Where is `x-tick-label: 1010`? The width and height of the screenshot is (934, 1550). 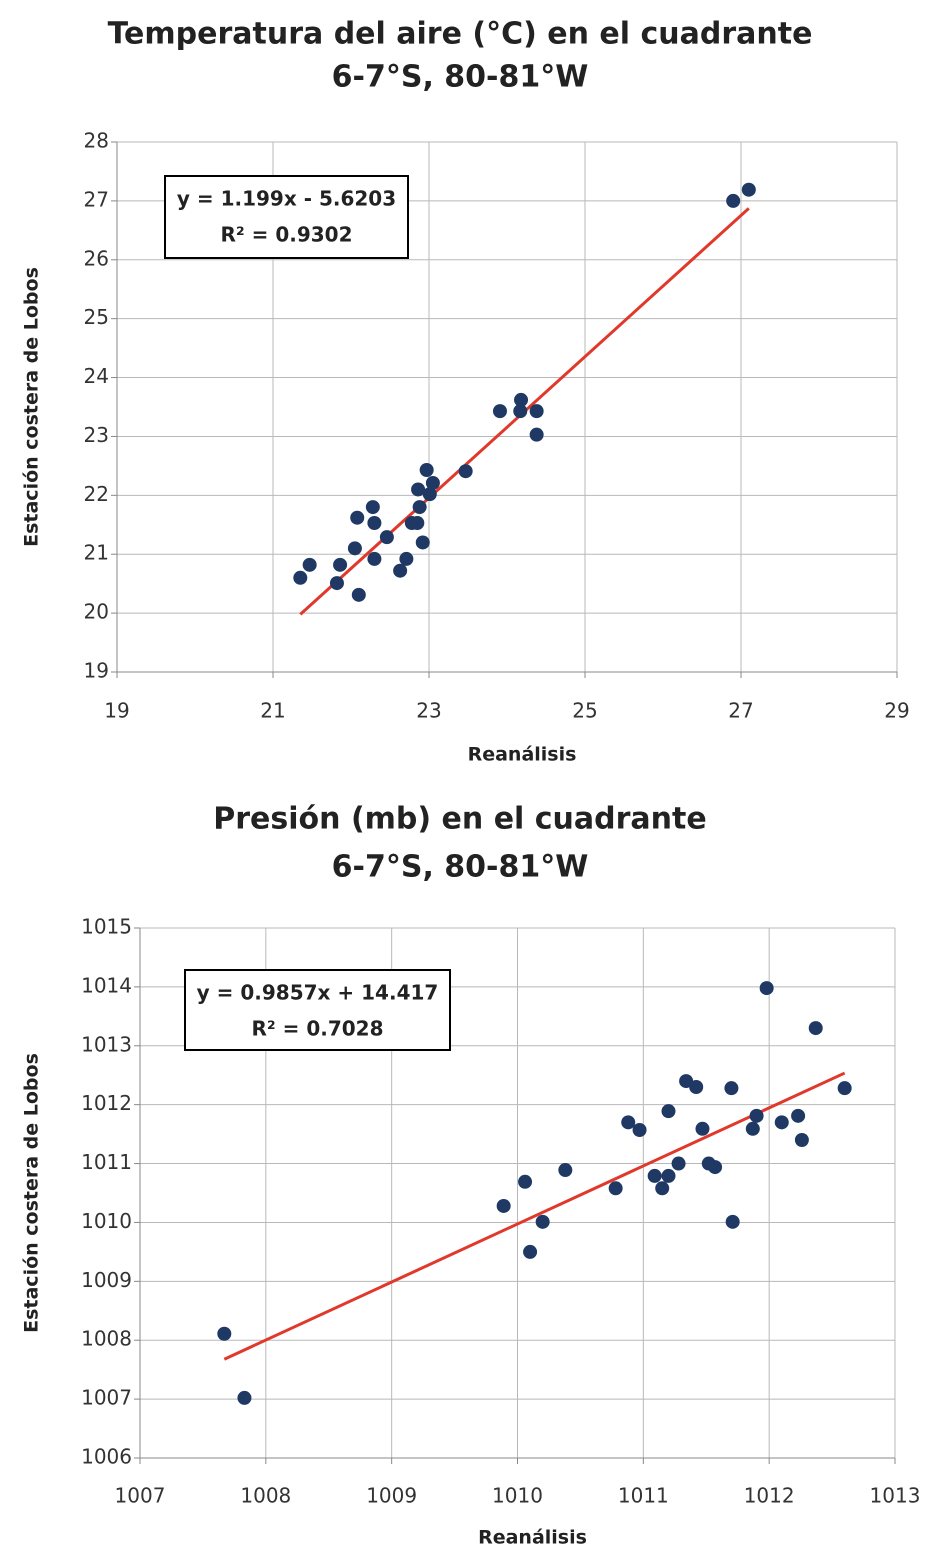
x-tick-label: 1010 is located at coordinates (517, 1496).